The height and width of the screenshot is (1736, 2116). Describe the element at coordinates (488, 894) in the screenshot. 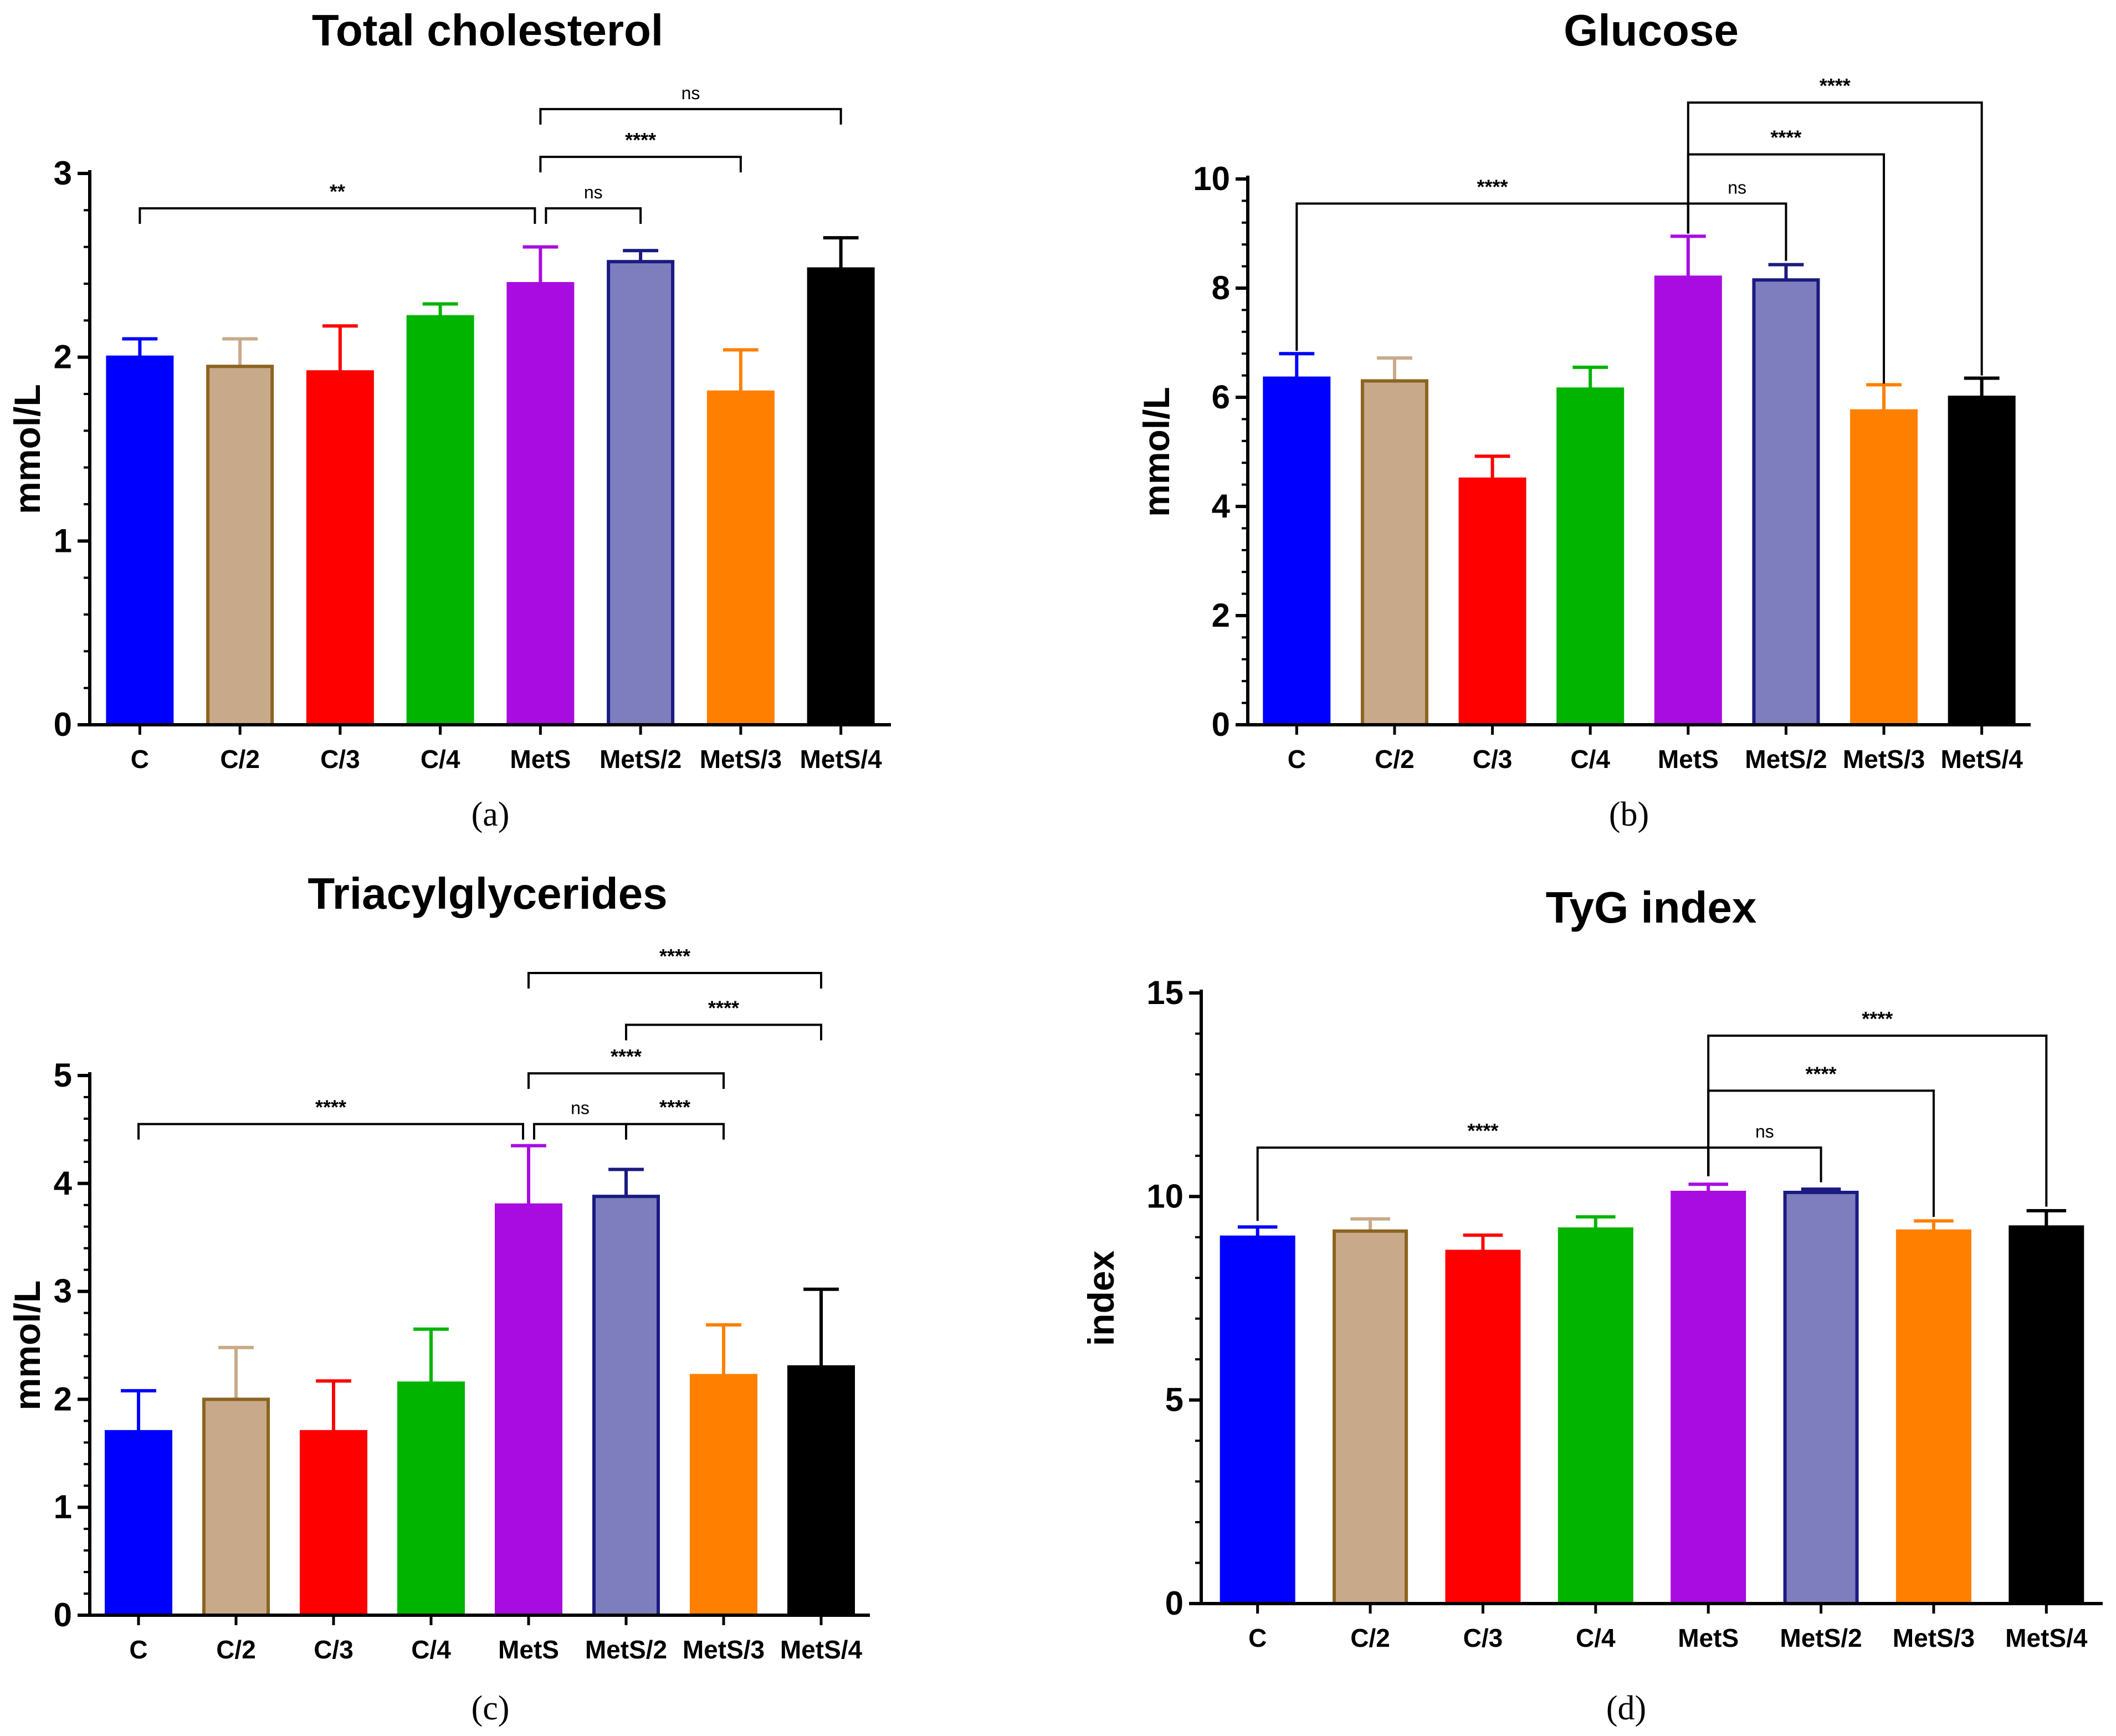

I see `chart-title: Triacylglycerides` at that location.